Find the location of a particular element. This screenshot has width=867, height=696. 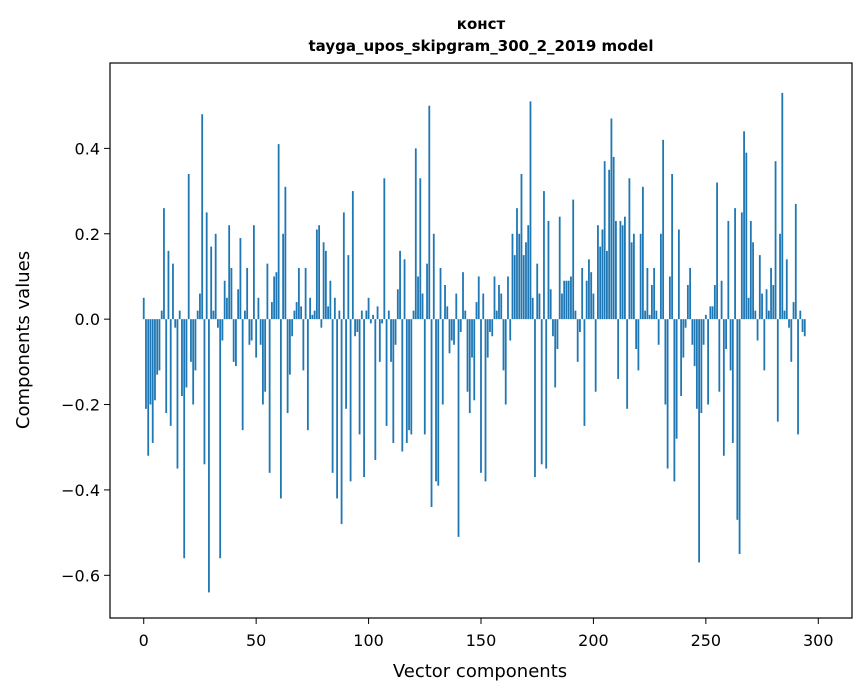

x-tick-label: 100 is located at coordinates (368, 640).